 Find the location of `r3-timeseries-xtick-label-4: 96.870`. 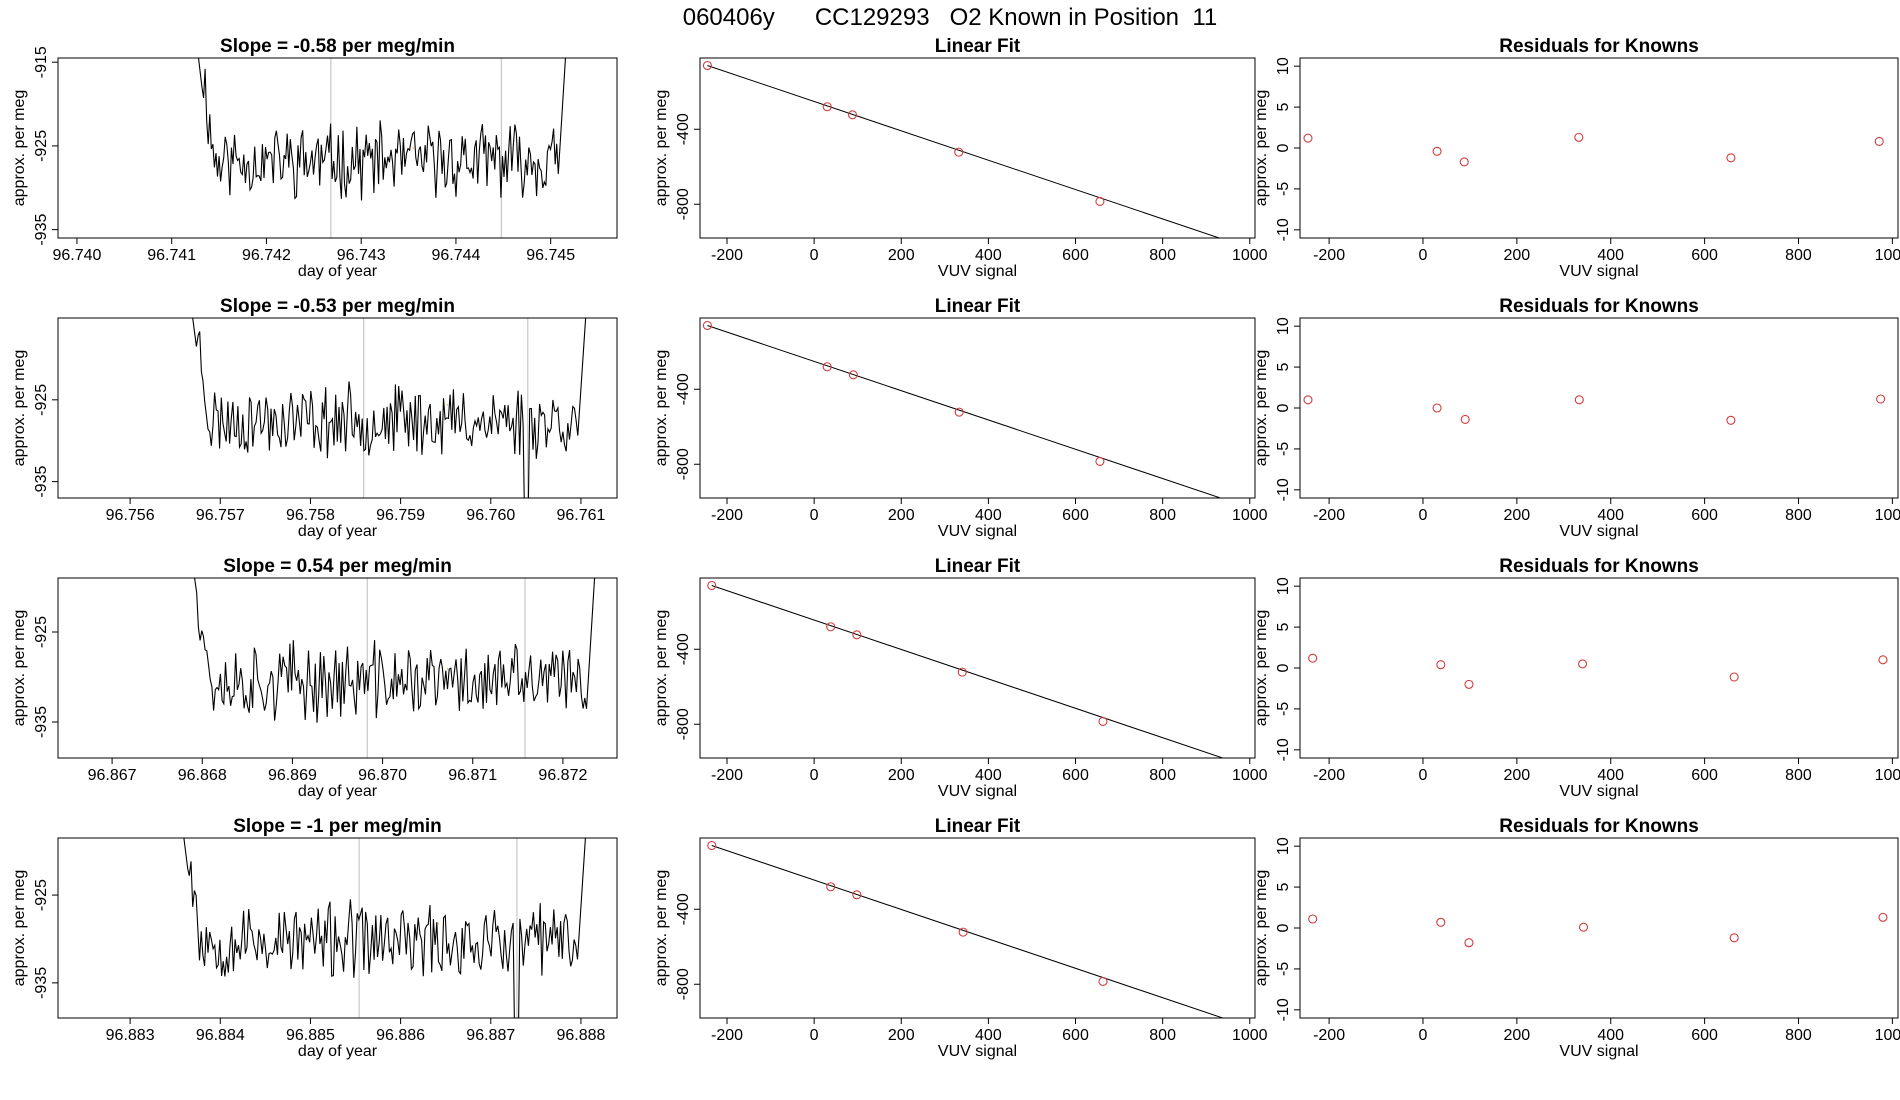

r3-timeseries-xtick-label-4: 96.870 is located at coordinates (382, 775).